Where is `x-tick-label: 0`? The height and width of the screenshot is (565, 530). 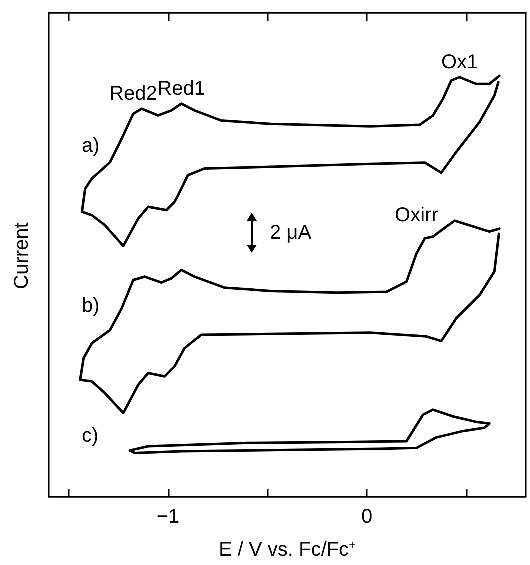 x-tick-label: 0 is located at coordinates (367, 517).